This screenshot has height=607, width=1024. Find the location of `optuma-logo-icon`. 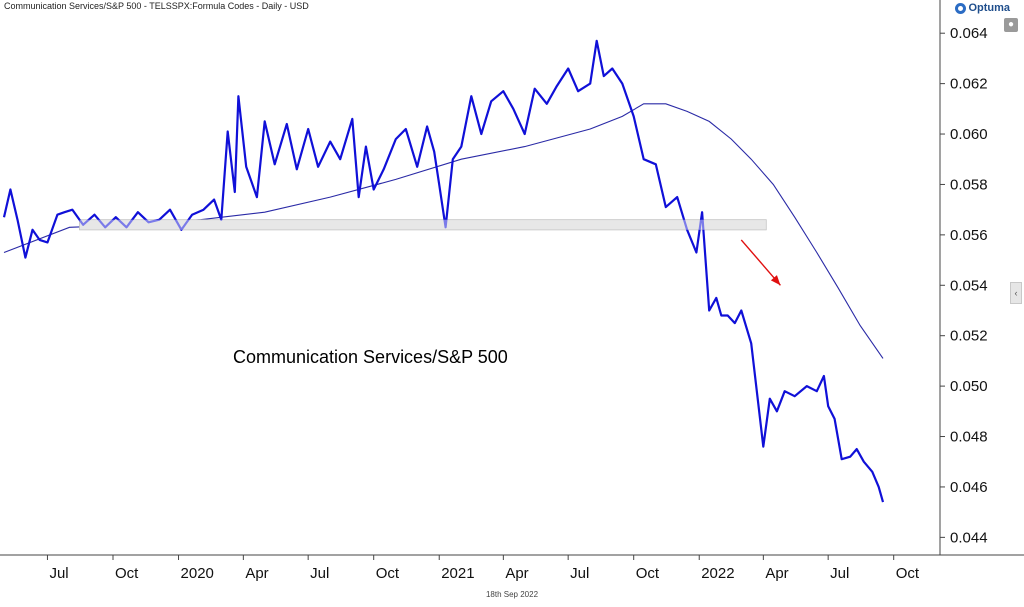

optuma-logo-icon is located at coordinates (961, 8).